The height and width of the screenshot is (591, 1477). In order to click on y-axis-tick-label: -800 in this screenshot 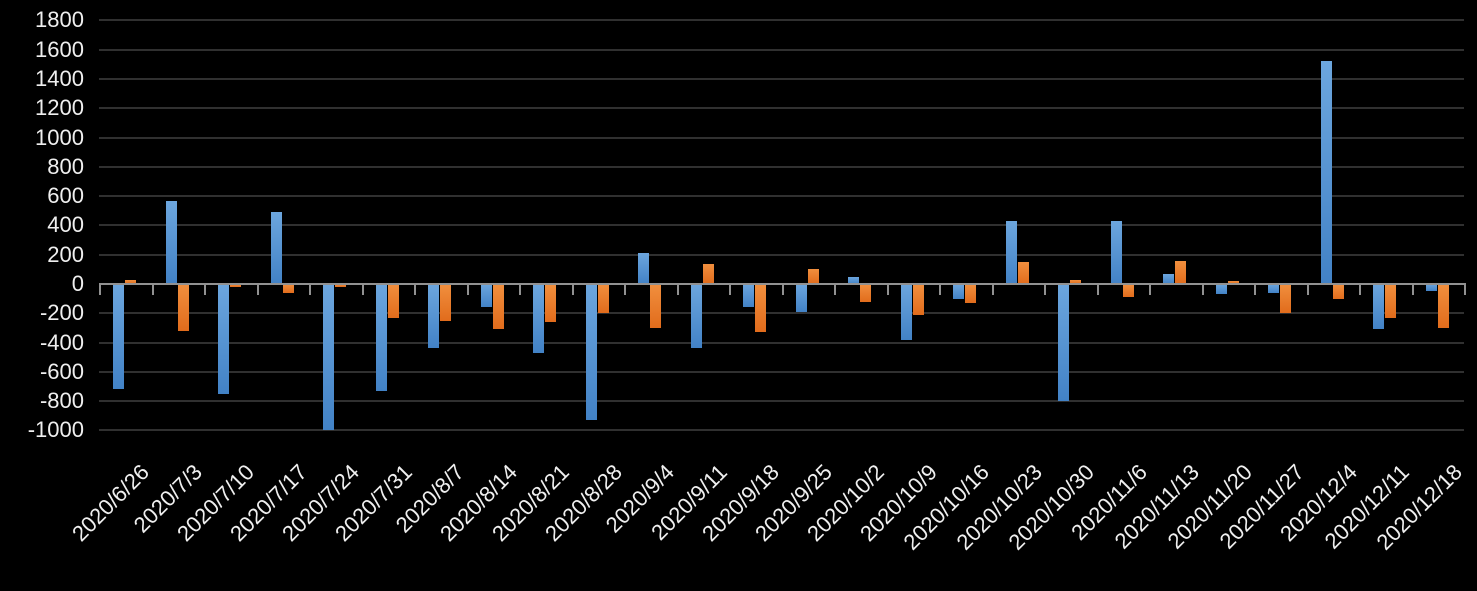, I will do `click(61, 400)`.